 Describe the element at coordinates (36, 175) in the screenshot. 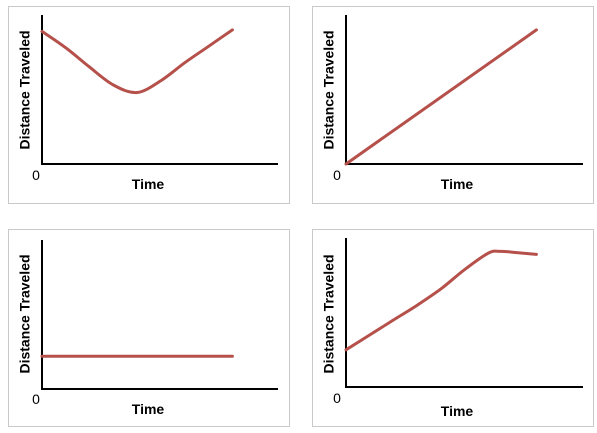

I see `chart-1-origin-label: 0` at that location.